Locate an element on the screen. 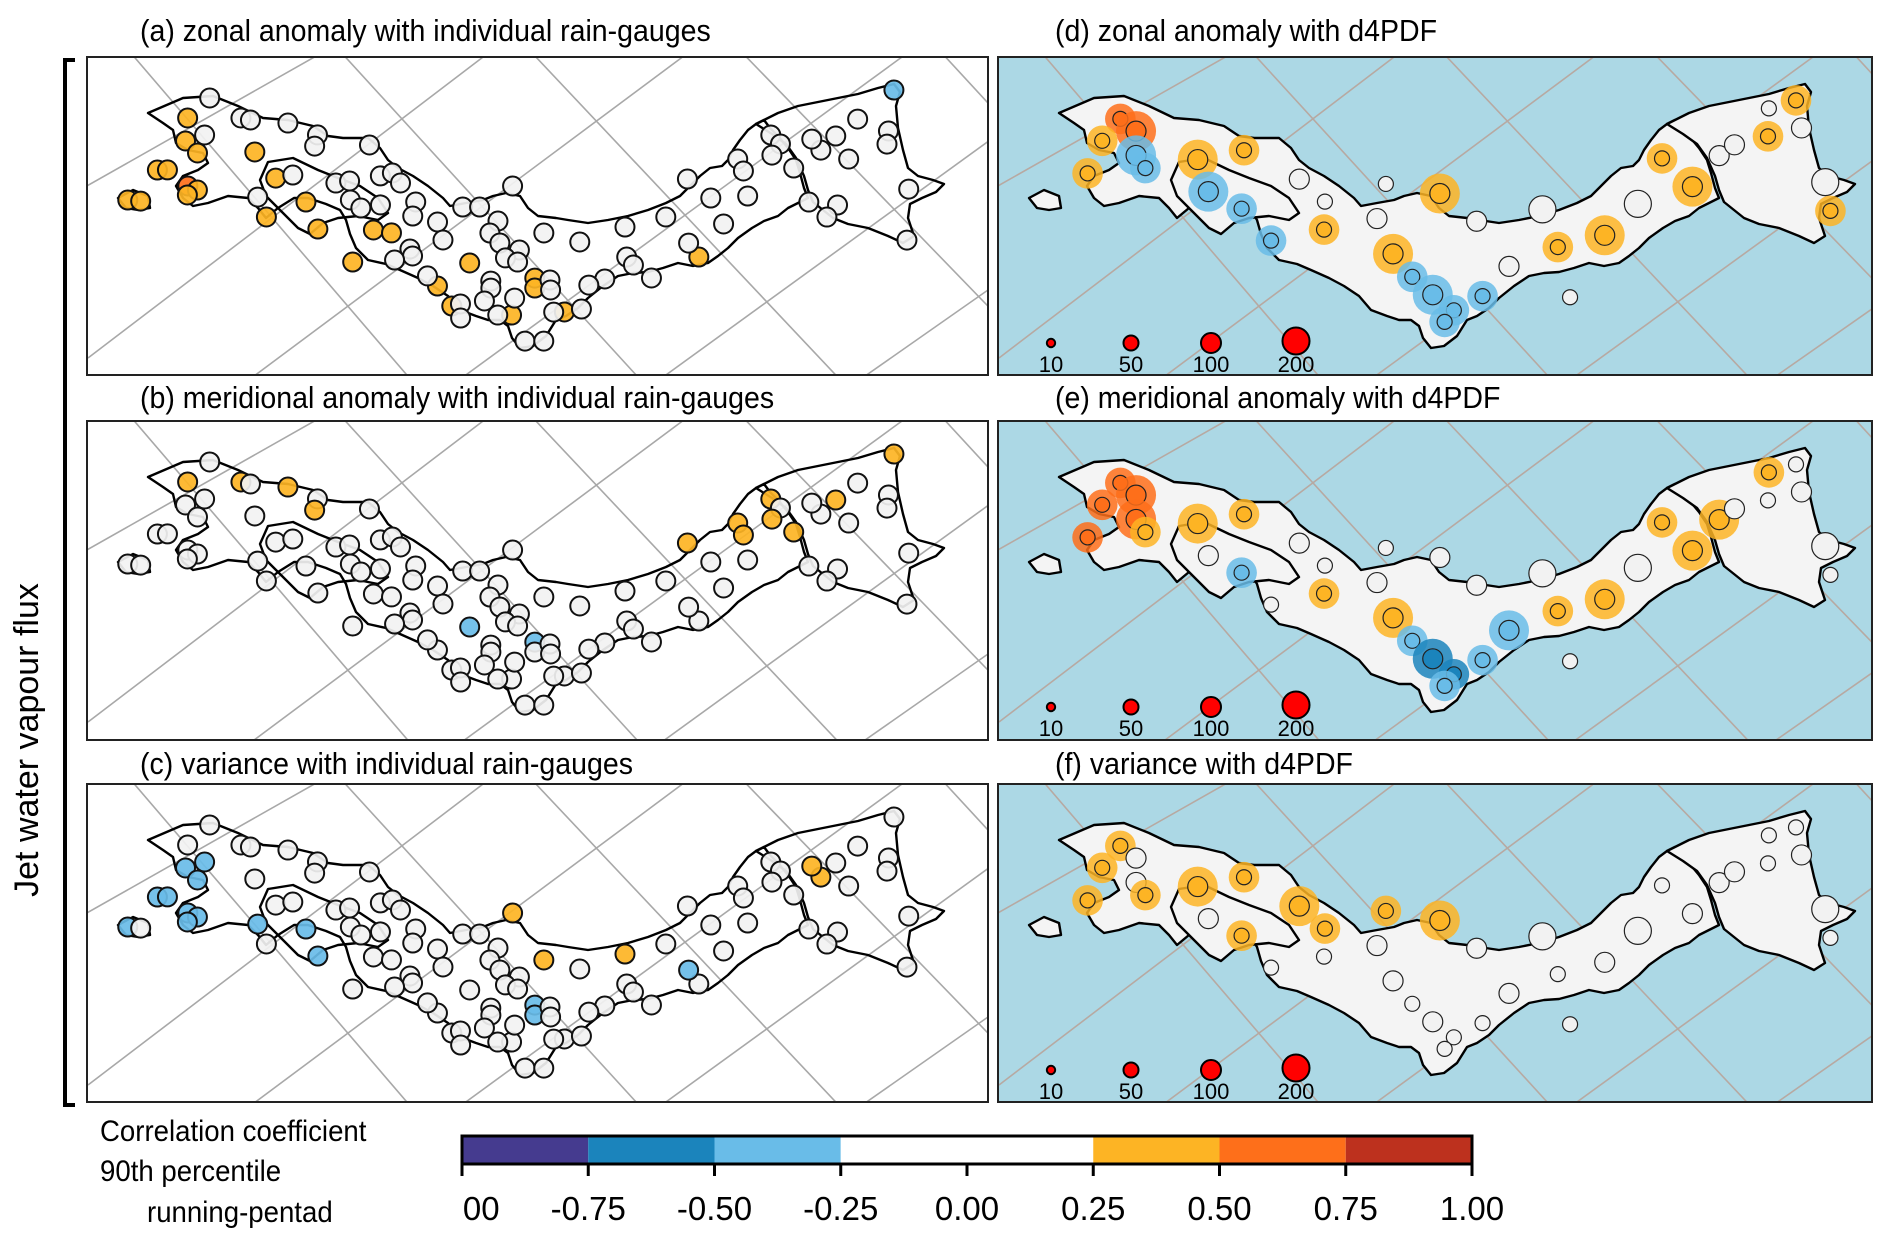  map-svg is located at coordinates (537, 580).